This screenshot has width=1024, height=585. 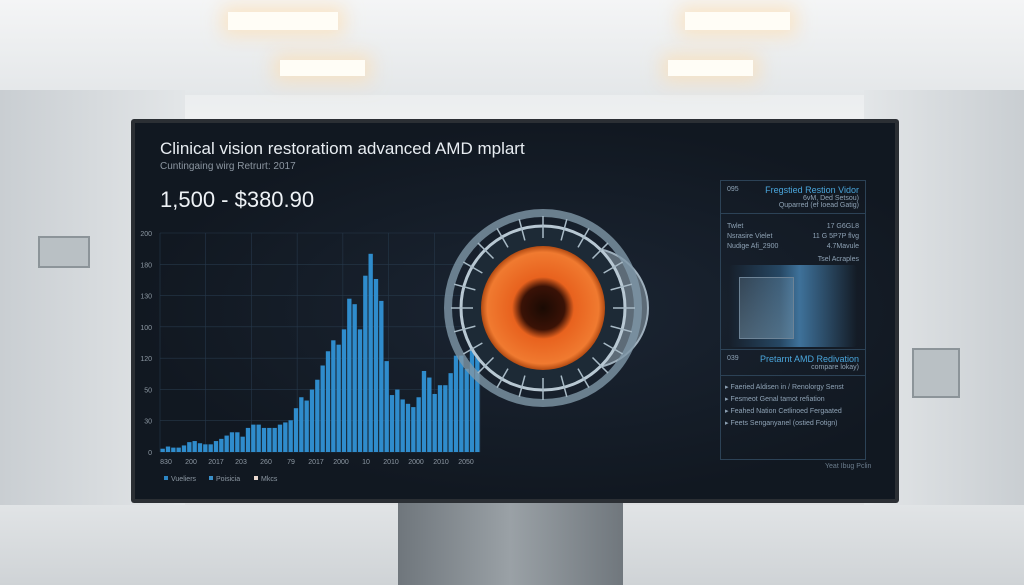 What do you see at coordinates (184, 479) in the screenshot?
I see `legend-label: Vueliers` at bounding box center [184, 479].